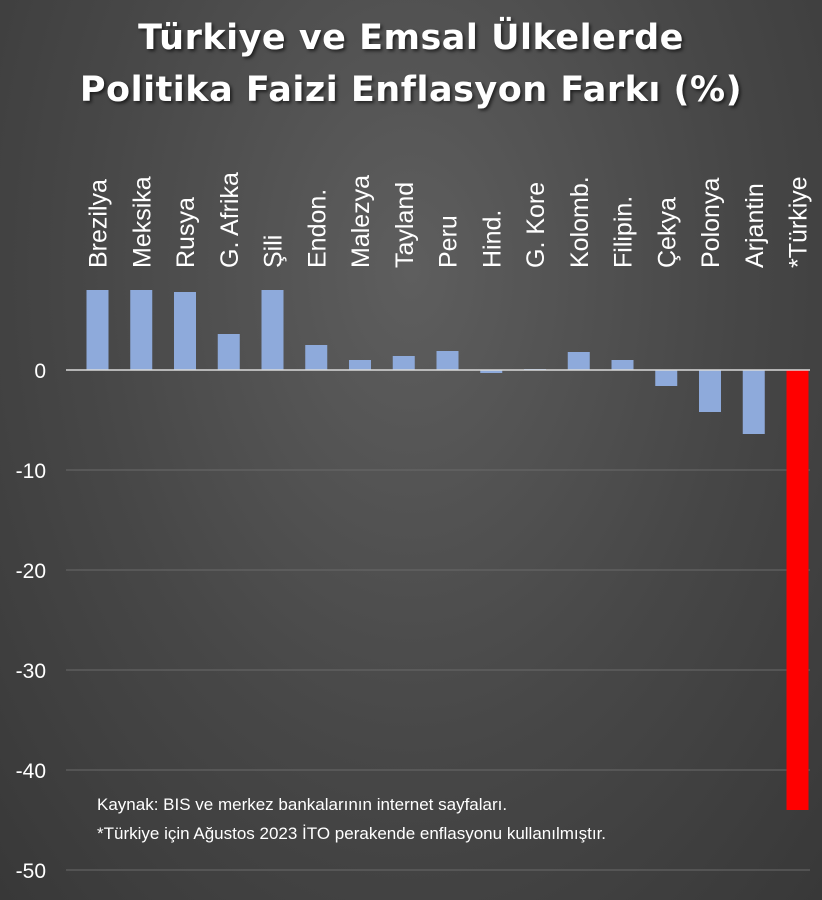 The image size is (822, 900). What do you see at coordinates (31, 871) in the screenshot?
I see `y-tick-label: -50` at bounding box center [31, 871].